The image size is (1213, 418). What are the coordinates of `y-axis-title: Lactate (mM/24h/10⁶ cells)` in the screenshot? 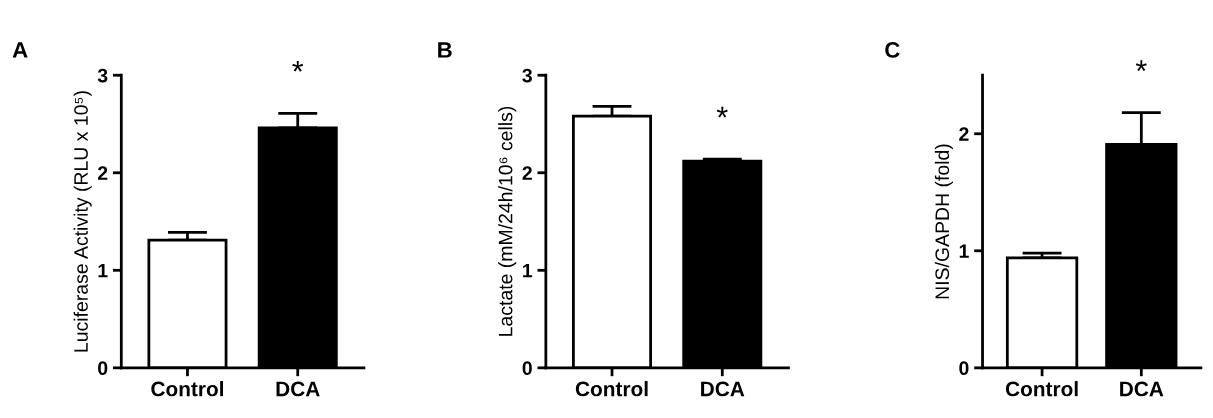 It's located at (507, 221).